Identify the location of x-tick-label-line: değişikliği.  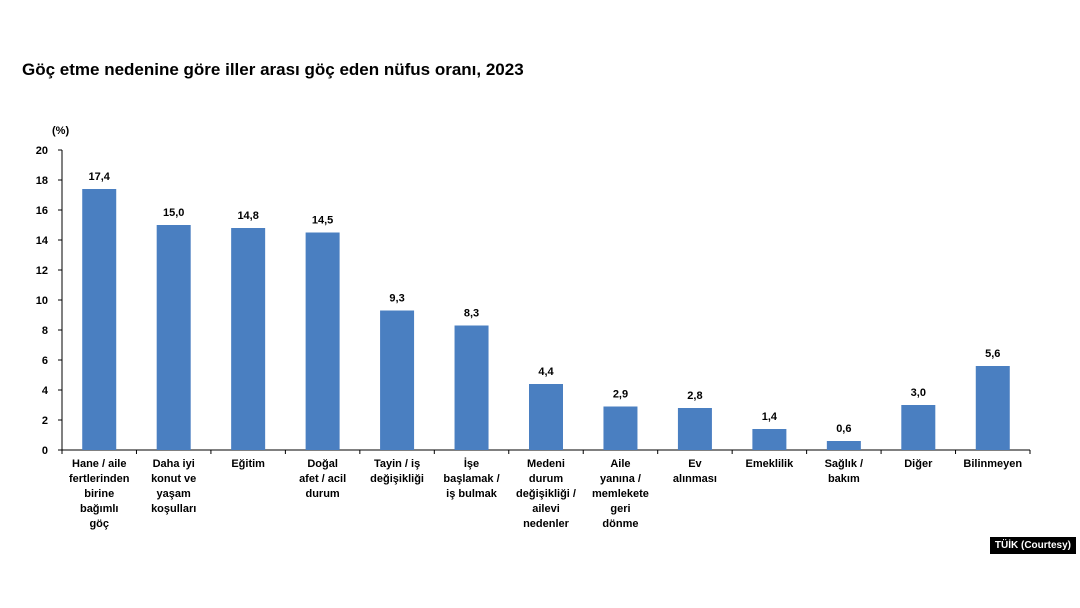
(397, 479).